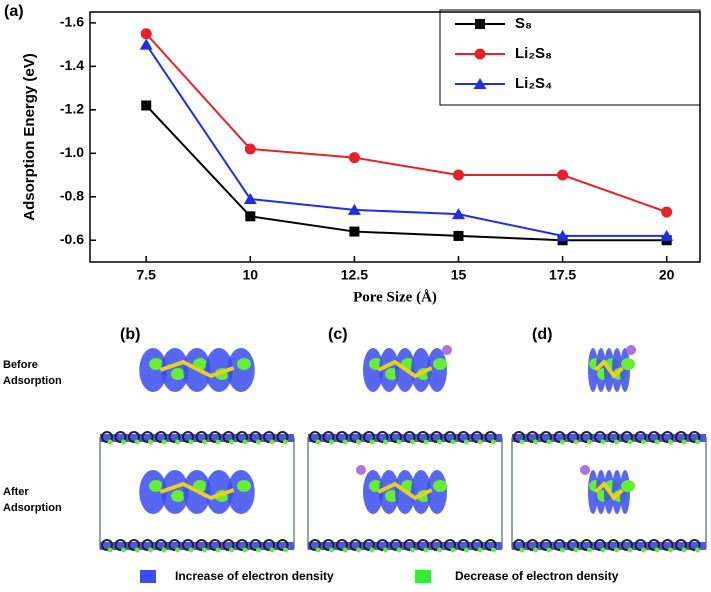 The width and height of the screenshot is (711, 592). Describe the element at coordinates (72, 65) in the screenshot. I see `y-tick-label: -1.4` at that location.